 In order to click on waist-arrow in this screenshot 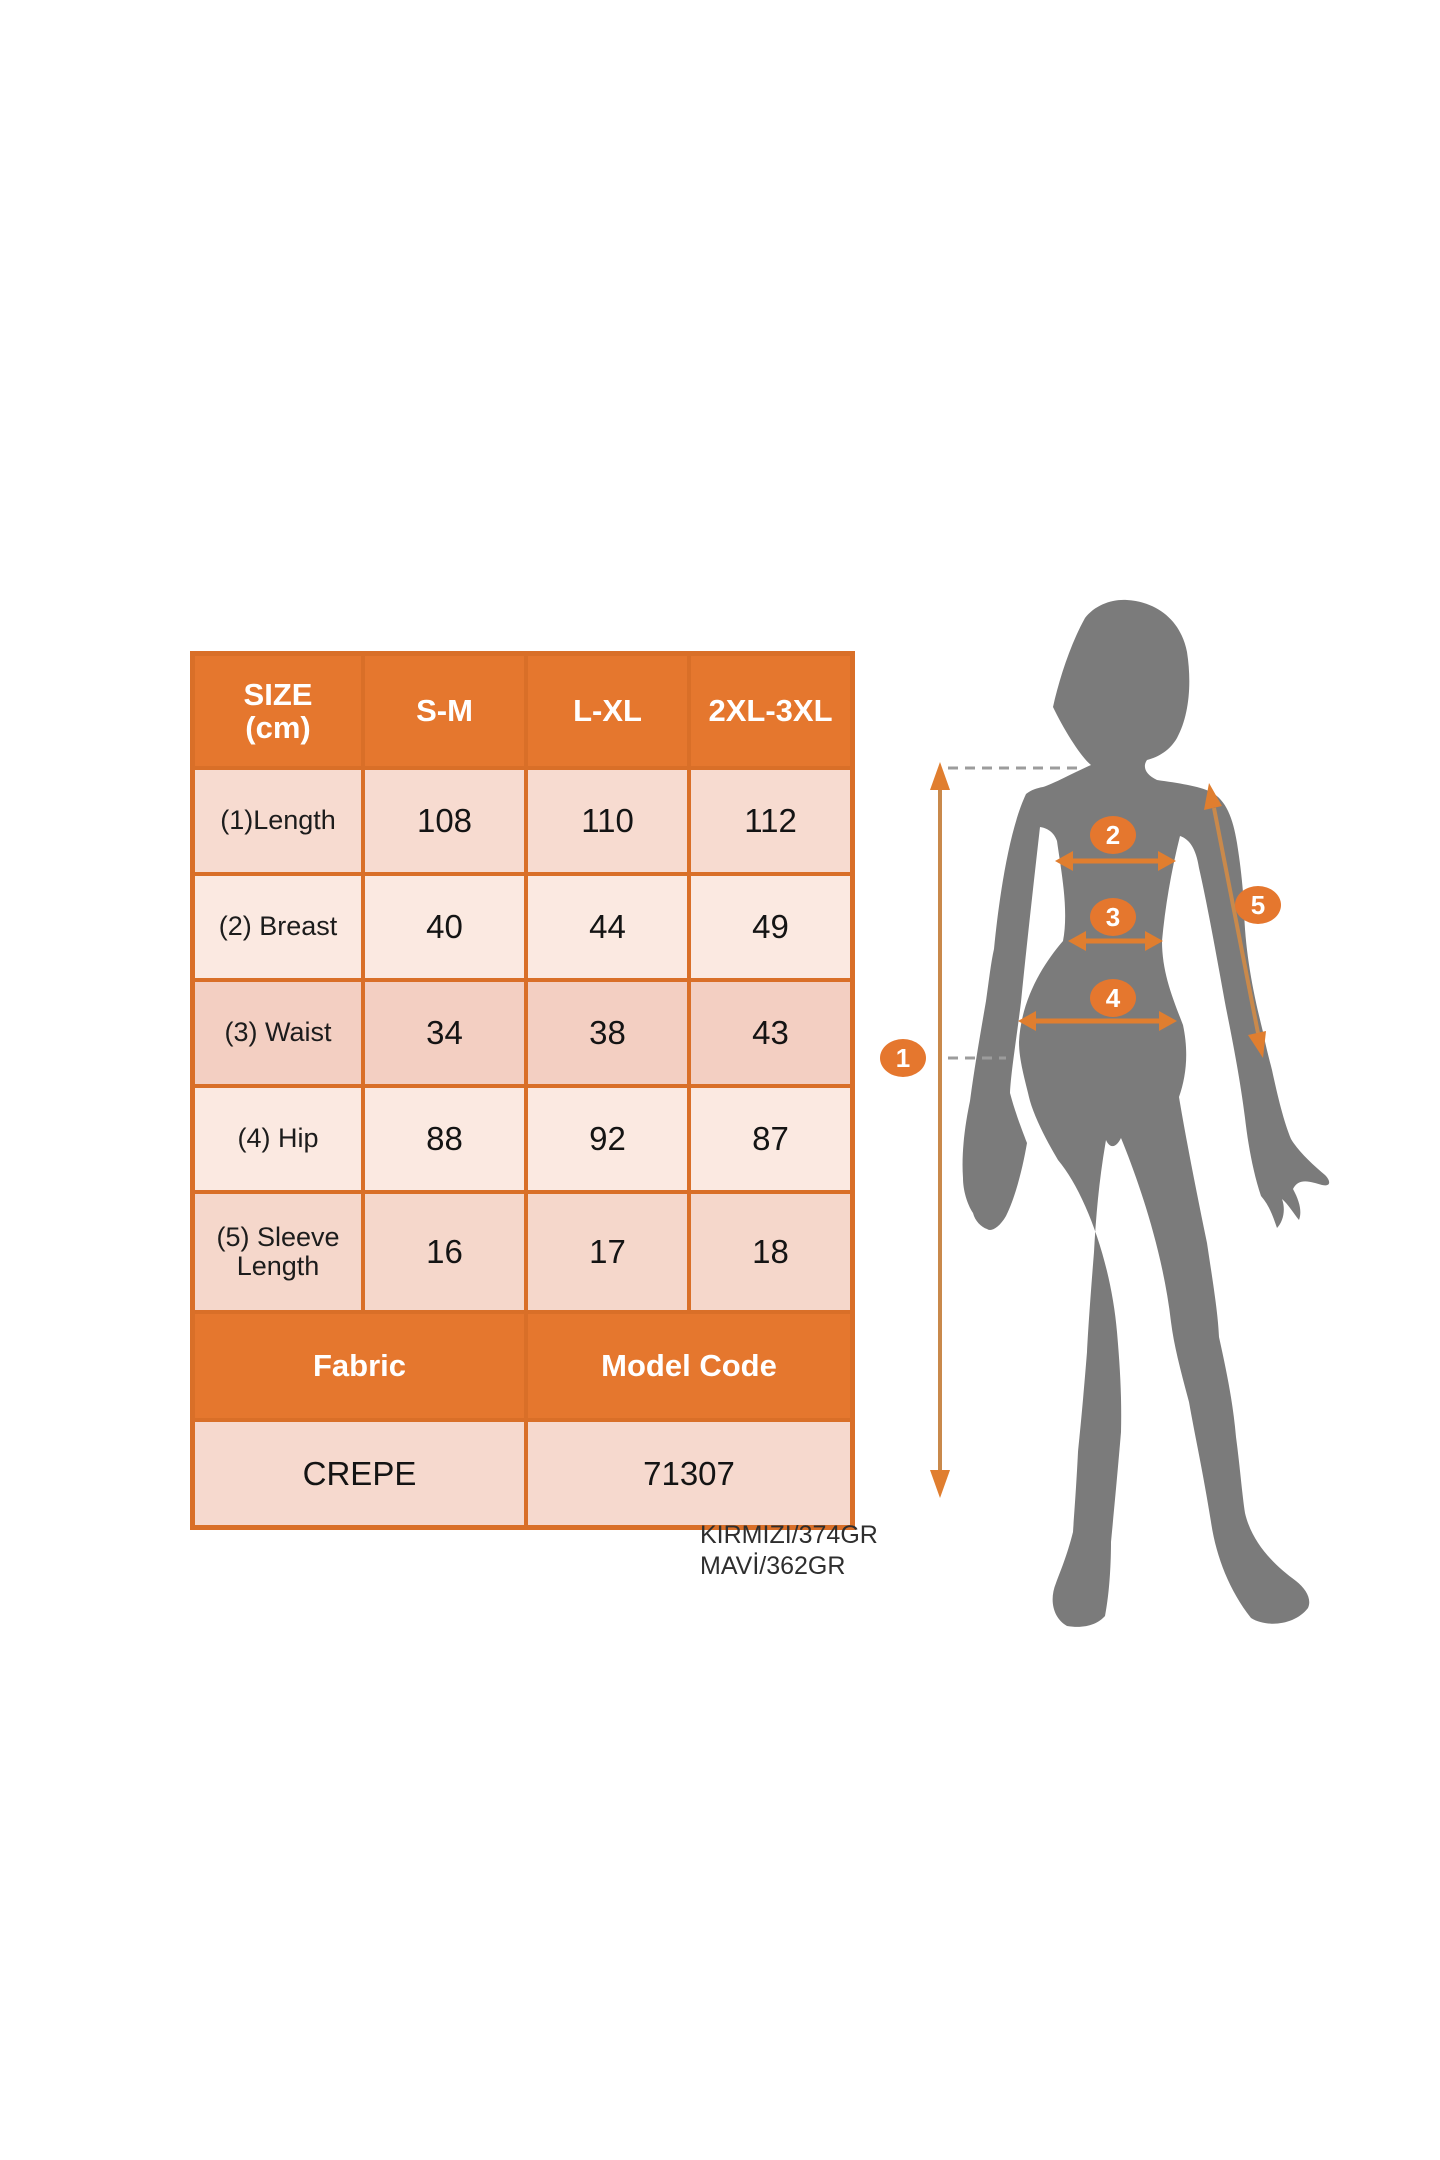, I will do `click(1115, 941)`.